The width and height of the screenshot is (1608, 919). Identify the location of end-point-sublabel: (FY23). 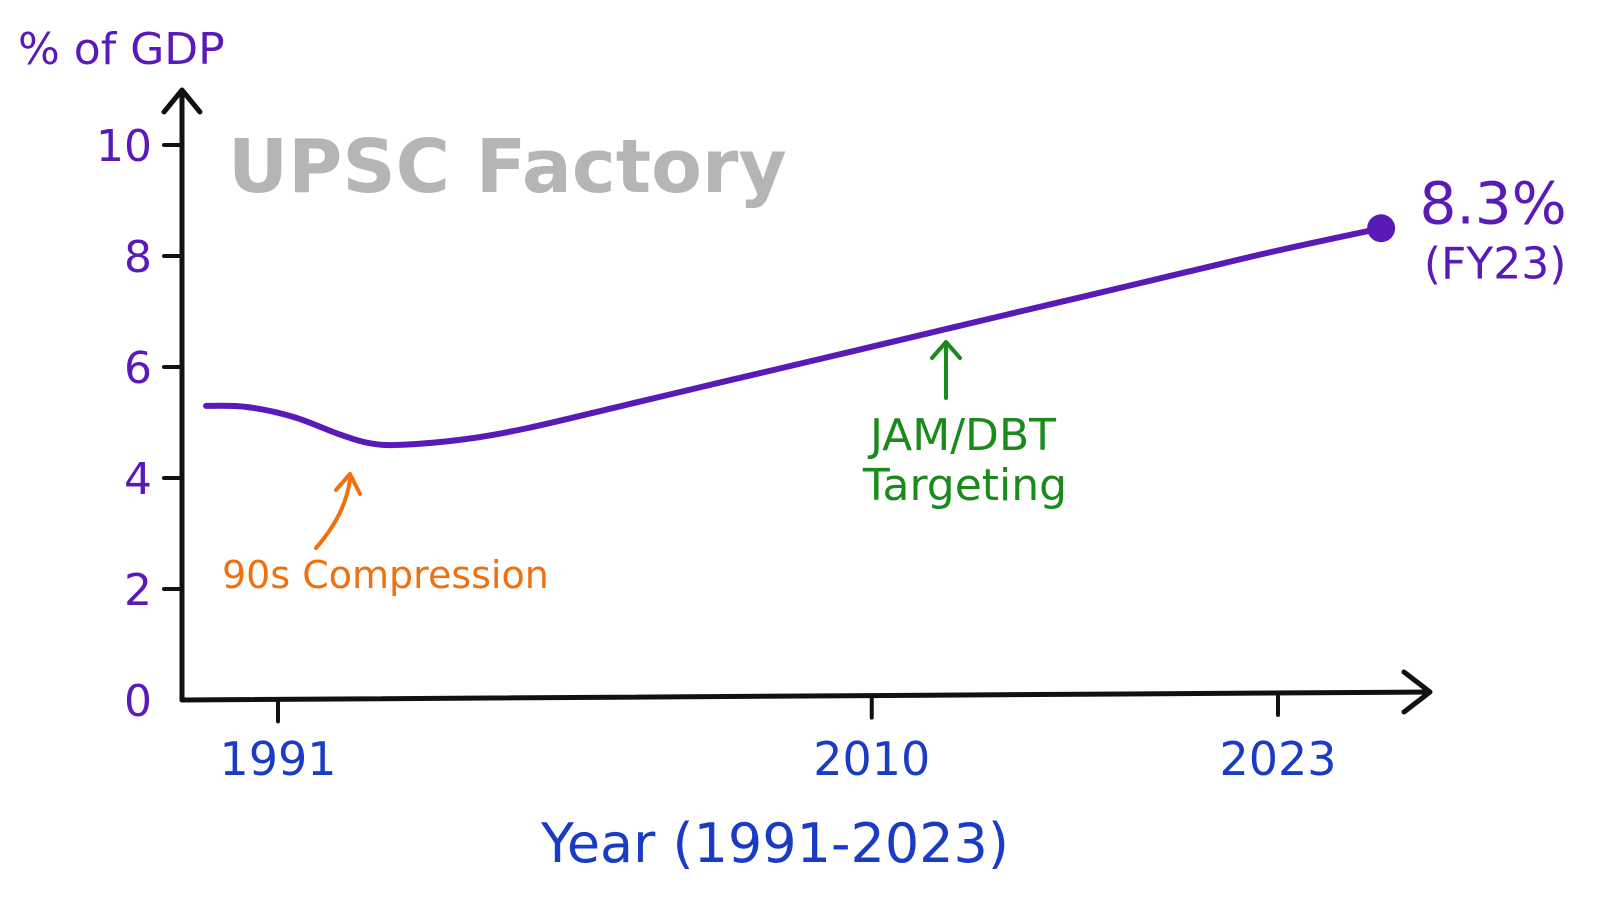
(1495, 263).